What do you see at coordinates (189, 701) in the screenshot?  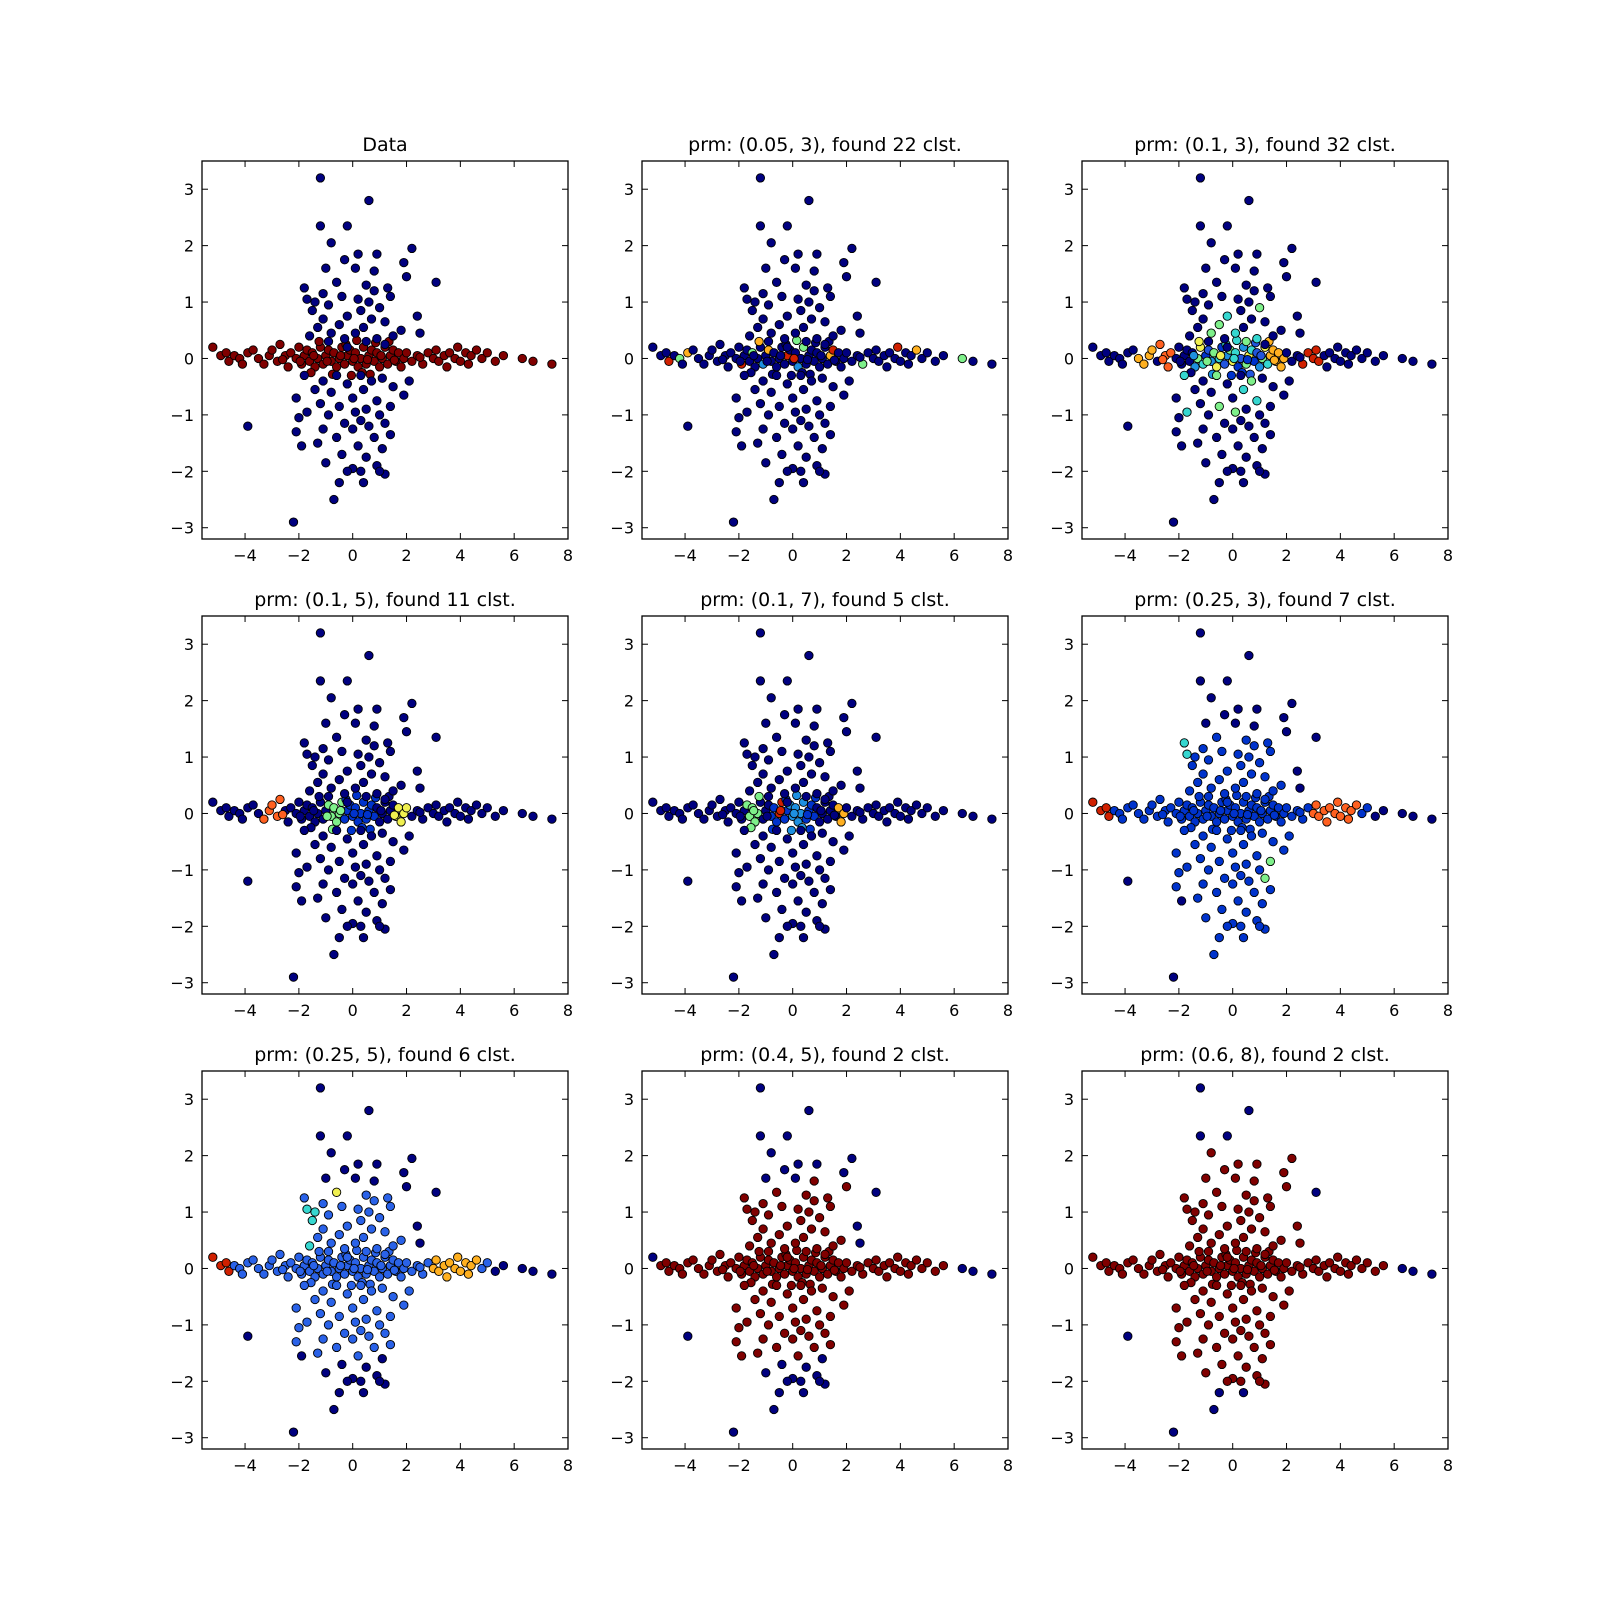 I see `y-tick-label: 2` at bounding box center [189, 701].